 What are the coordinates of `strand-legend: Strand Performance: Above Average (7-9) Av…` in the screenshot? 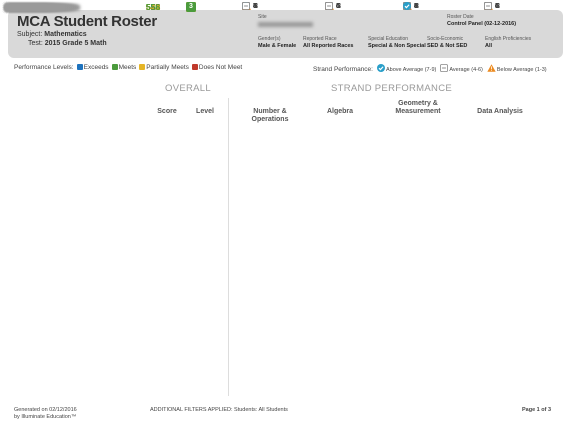 It's located at (432, 69).